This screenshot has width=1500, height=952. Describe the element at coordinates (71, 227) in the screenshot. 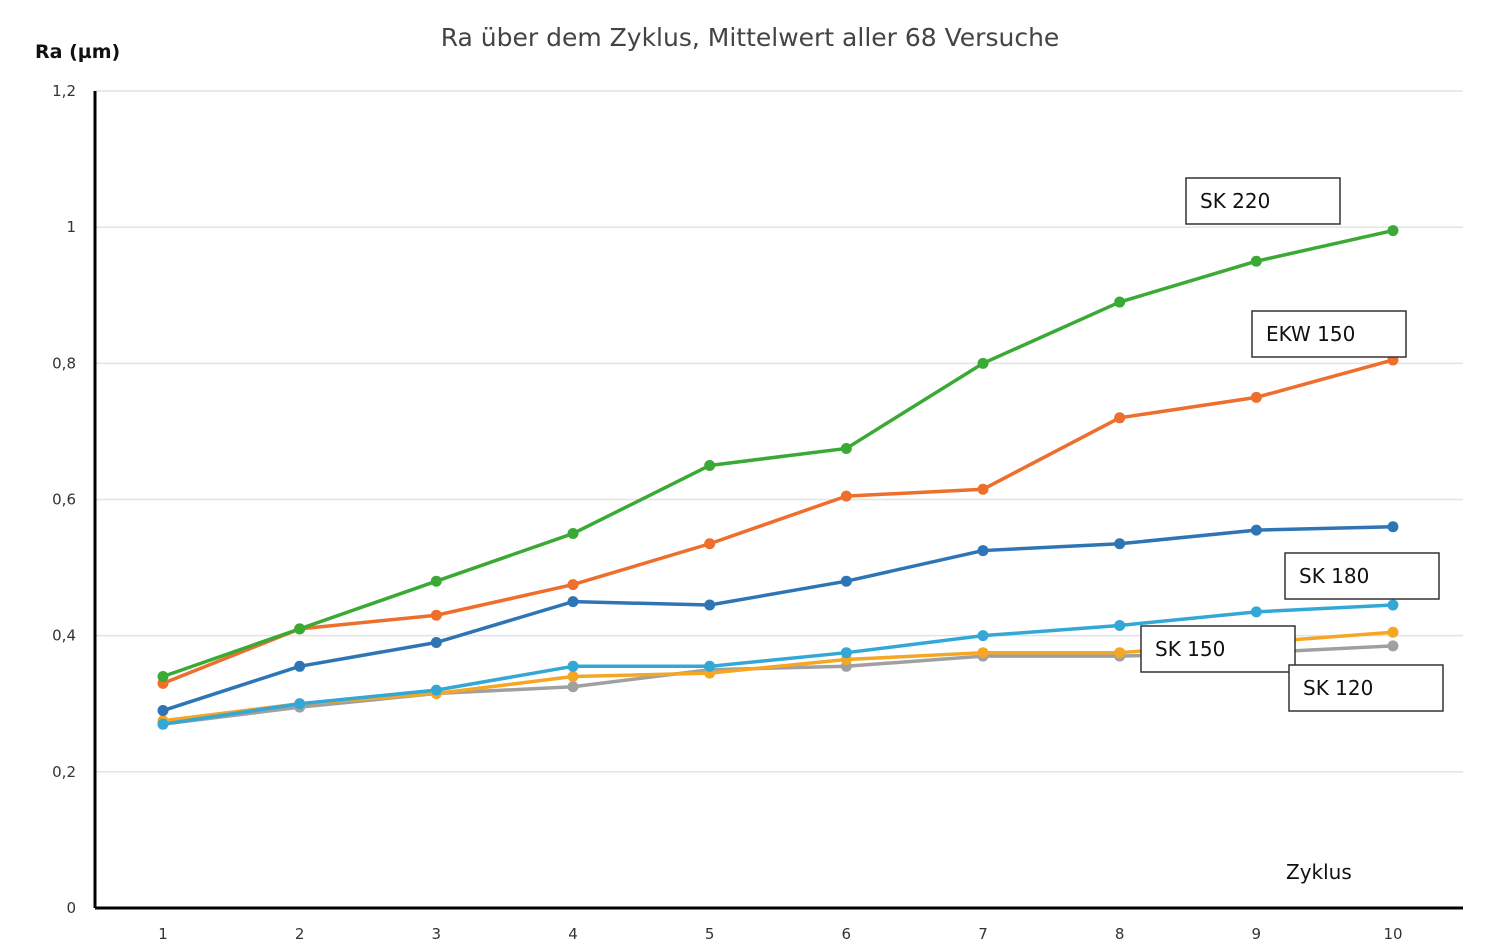

I see `y-tick-label: 1` at that location.